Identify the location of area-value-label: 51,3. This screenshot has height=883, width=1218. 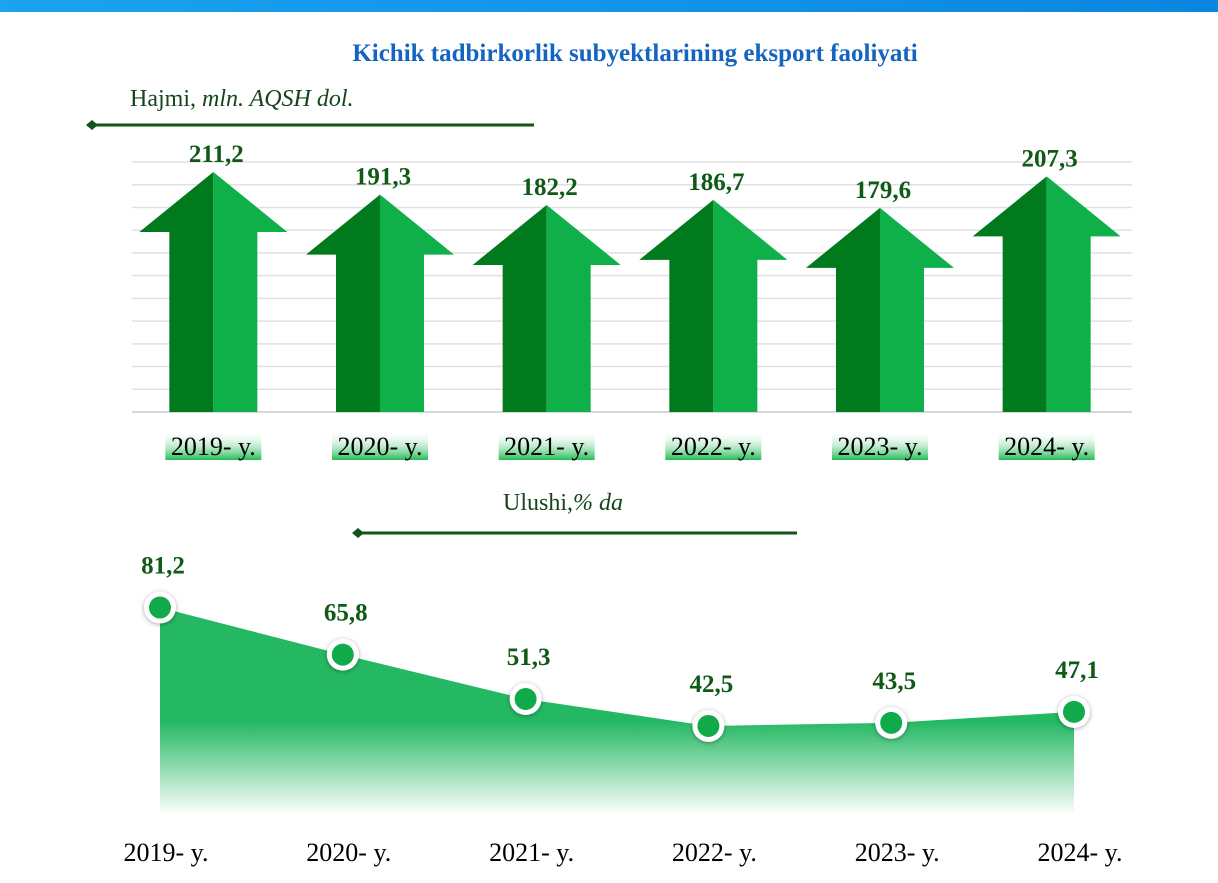
(529, 657).